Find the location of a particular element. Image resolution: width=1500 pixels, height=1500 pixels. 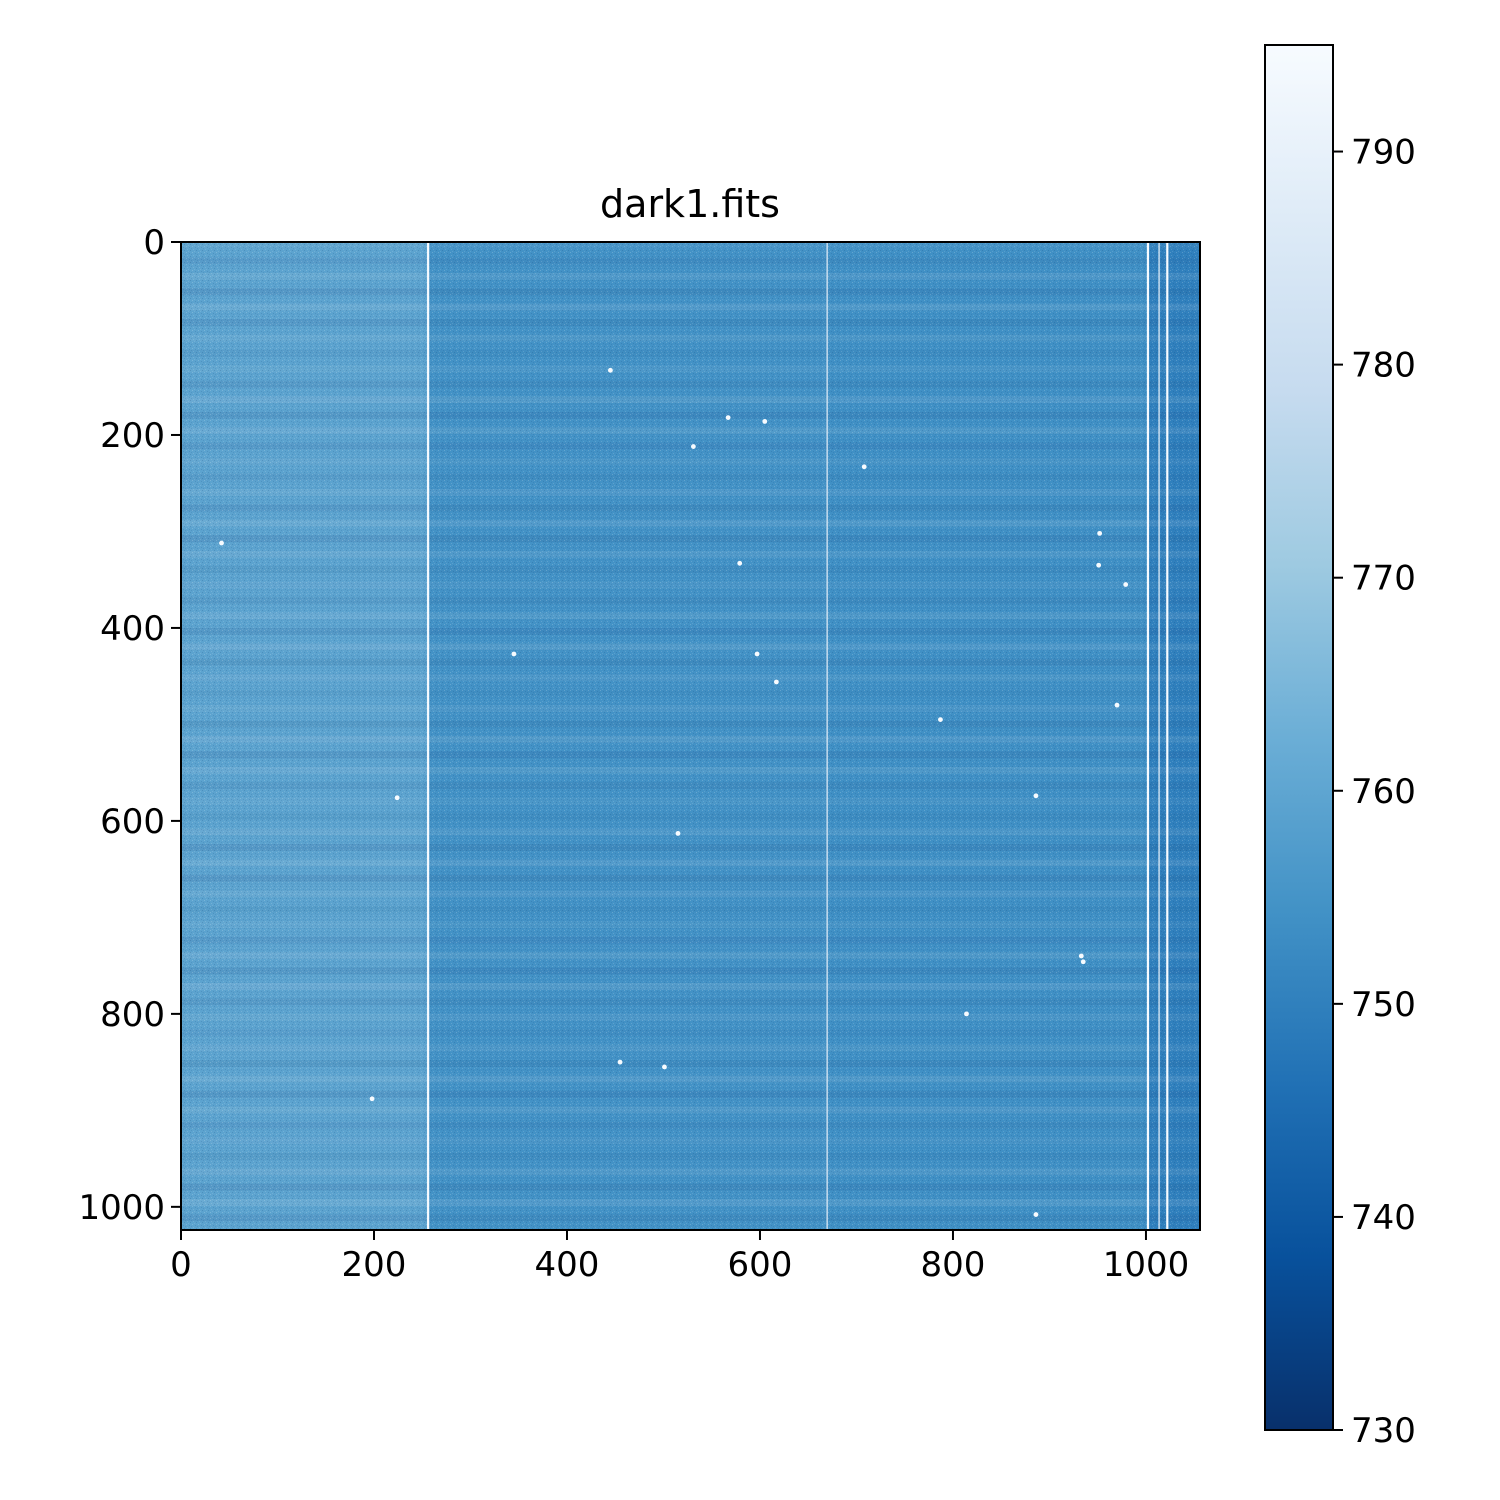

y-tick-label: 400 is located at coordinates (132, 629).